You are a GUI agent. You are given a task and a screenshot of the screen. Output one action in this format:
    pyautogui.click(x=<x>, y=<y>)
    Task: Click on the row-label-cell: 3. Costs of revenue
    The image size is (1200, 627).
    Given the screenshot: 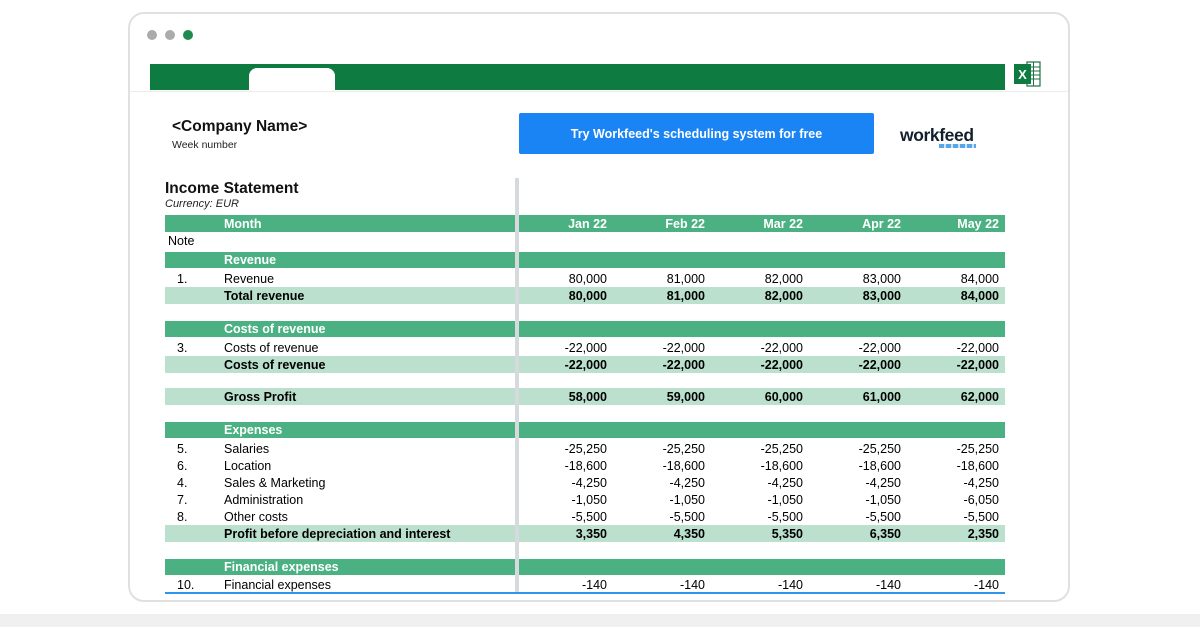 What is the action you would take?
    pyautogui.click(x=340, y=348)
    